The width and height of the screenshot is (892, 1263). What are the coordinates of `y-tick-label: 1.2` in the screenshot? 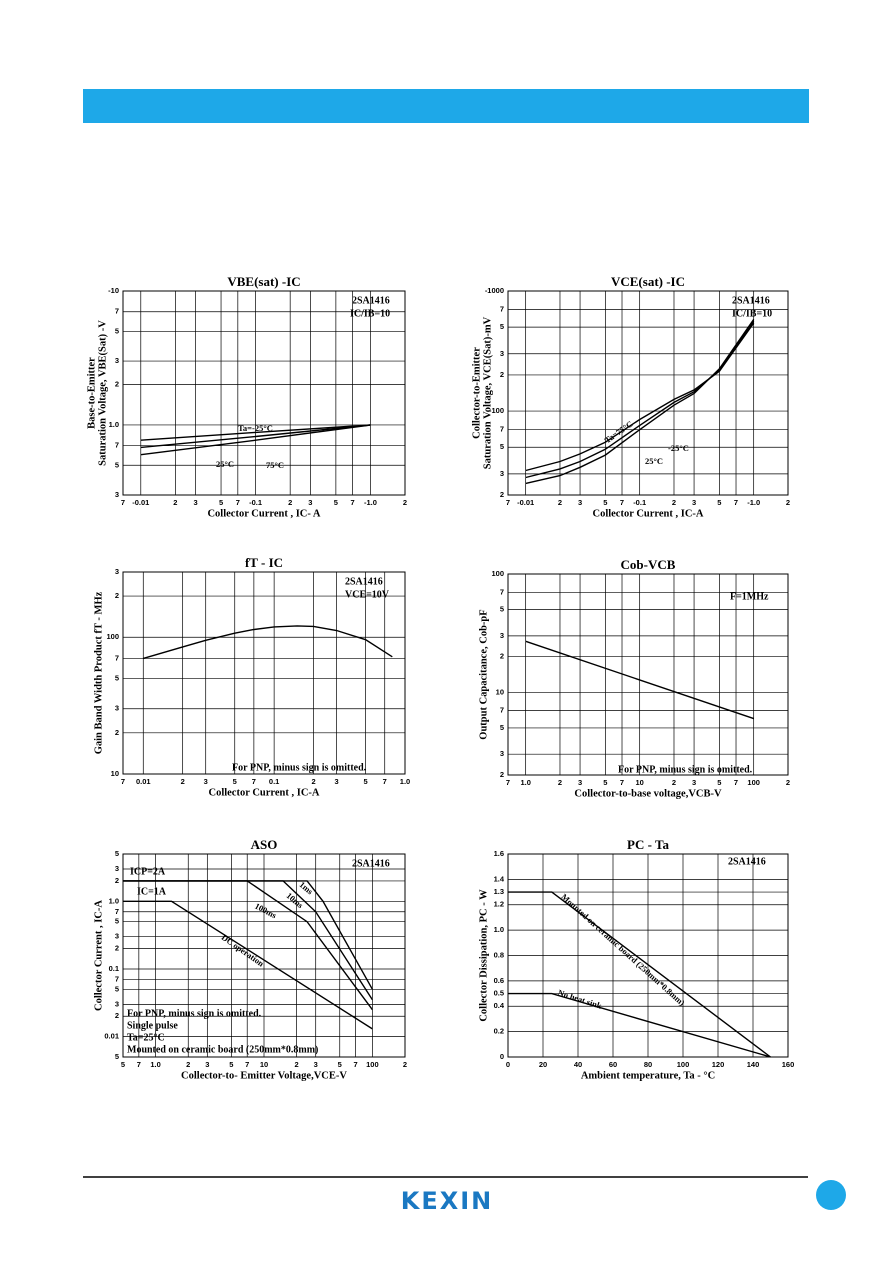 It's located at (499, 904).